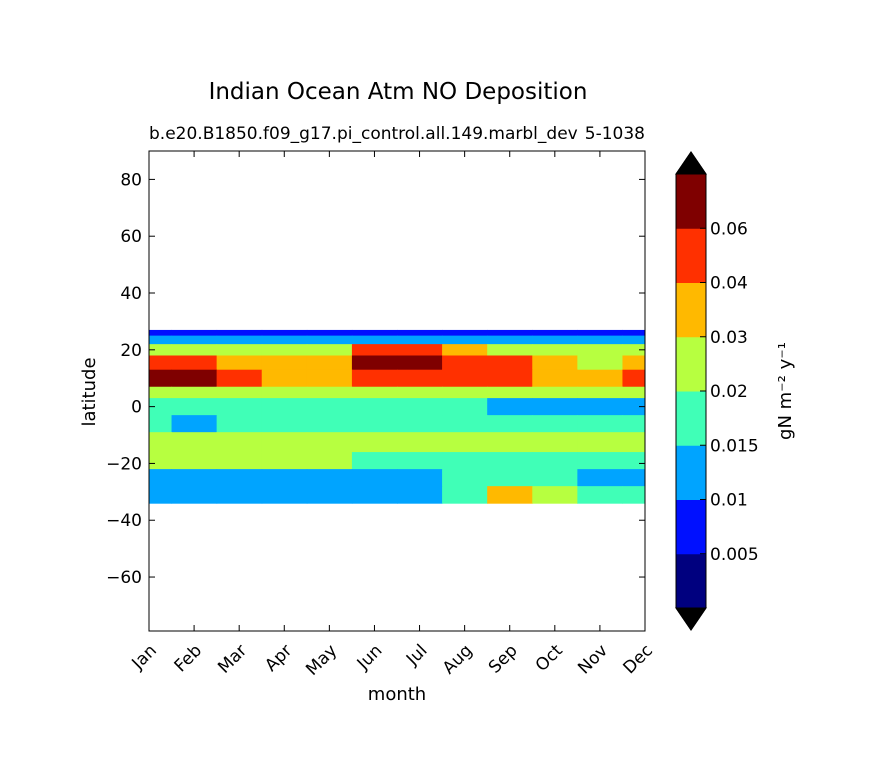  I want to click on x-tick-label: Mar, so click(232, 659).